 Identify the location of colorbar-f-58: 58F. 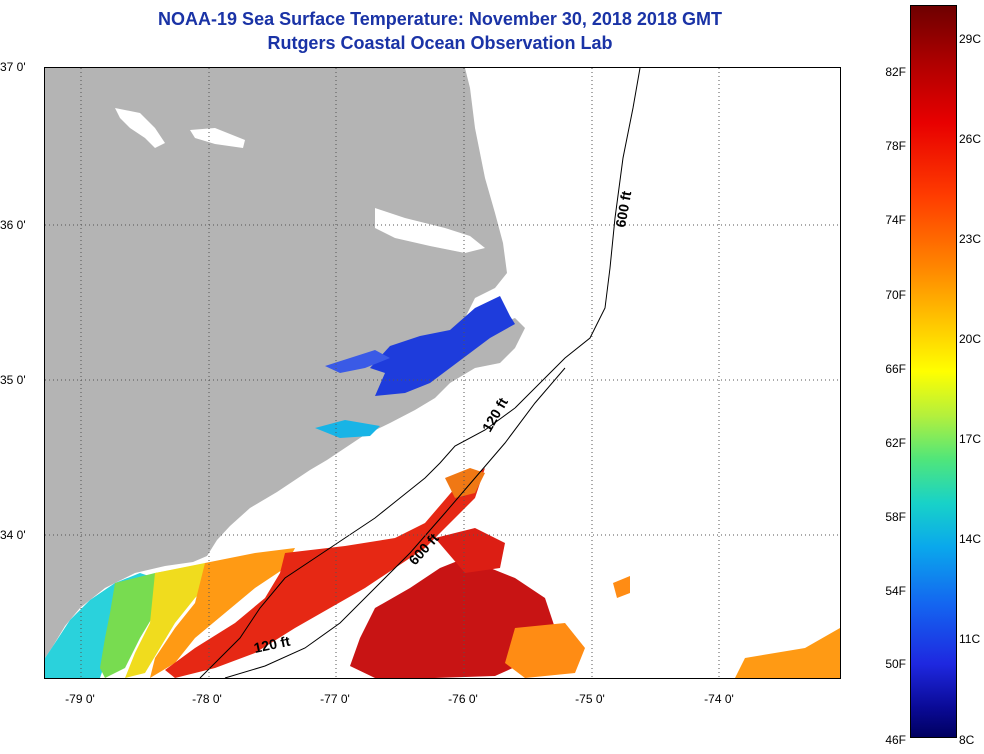
(895, 517).